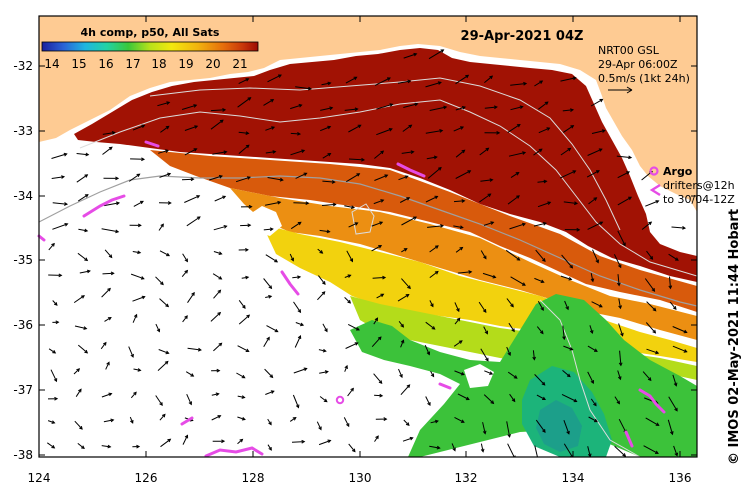 Image resolution: width=749 pixels, height=496 pixels. What do you see at coordinates (146, 478) in the screenshot?
I see `x-tick-label: 126` at bounding box center [146, 478].